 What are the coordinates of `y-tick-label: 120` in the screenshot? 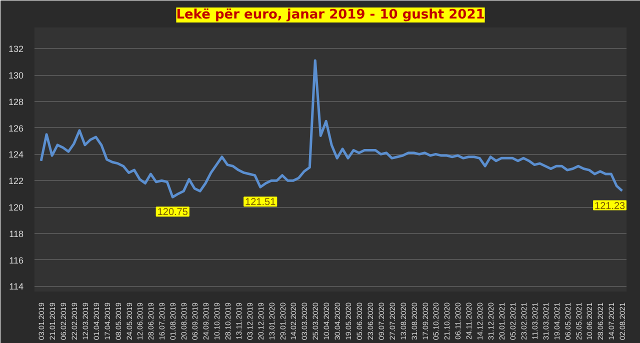 It's located at (16, 207).